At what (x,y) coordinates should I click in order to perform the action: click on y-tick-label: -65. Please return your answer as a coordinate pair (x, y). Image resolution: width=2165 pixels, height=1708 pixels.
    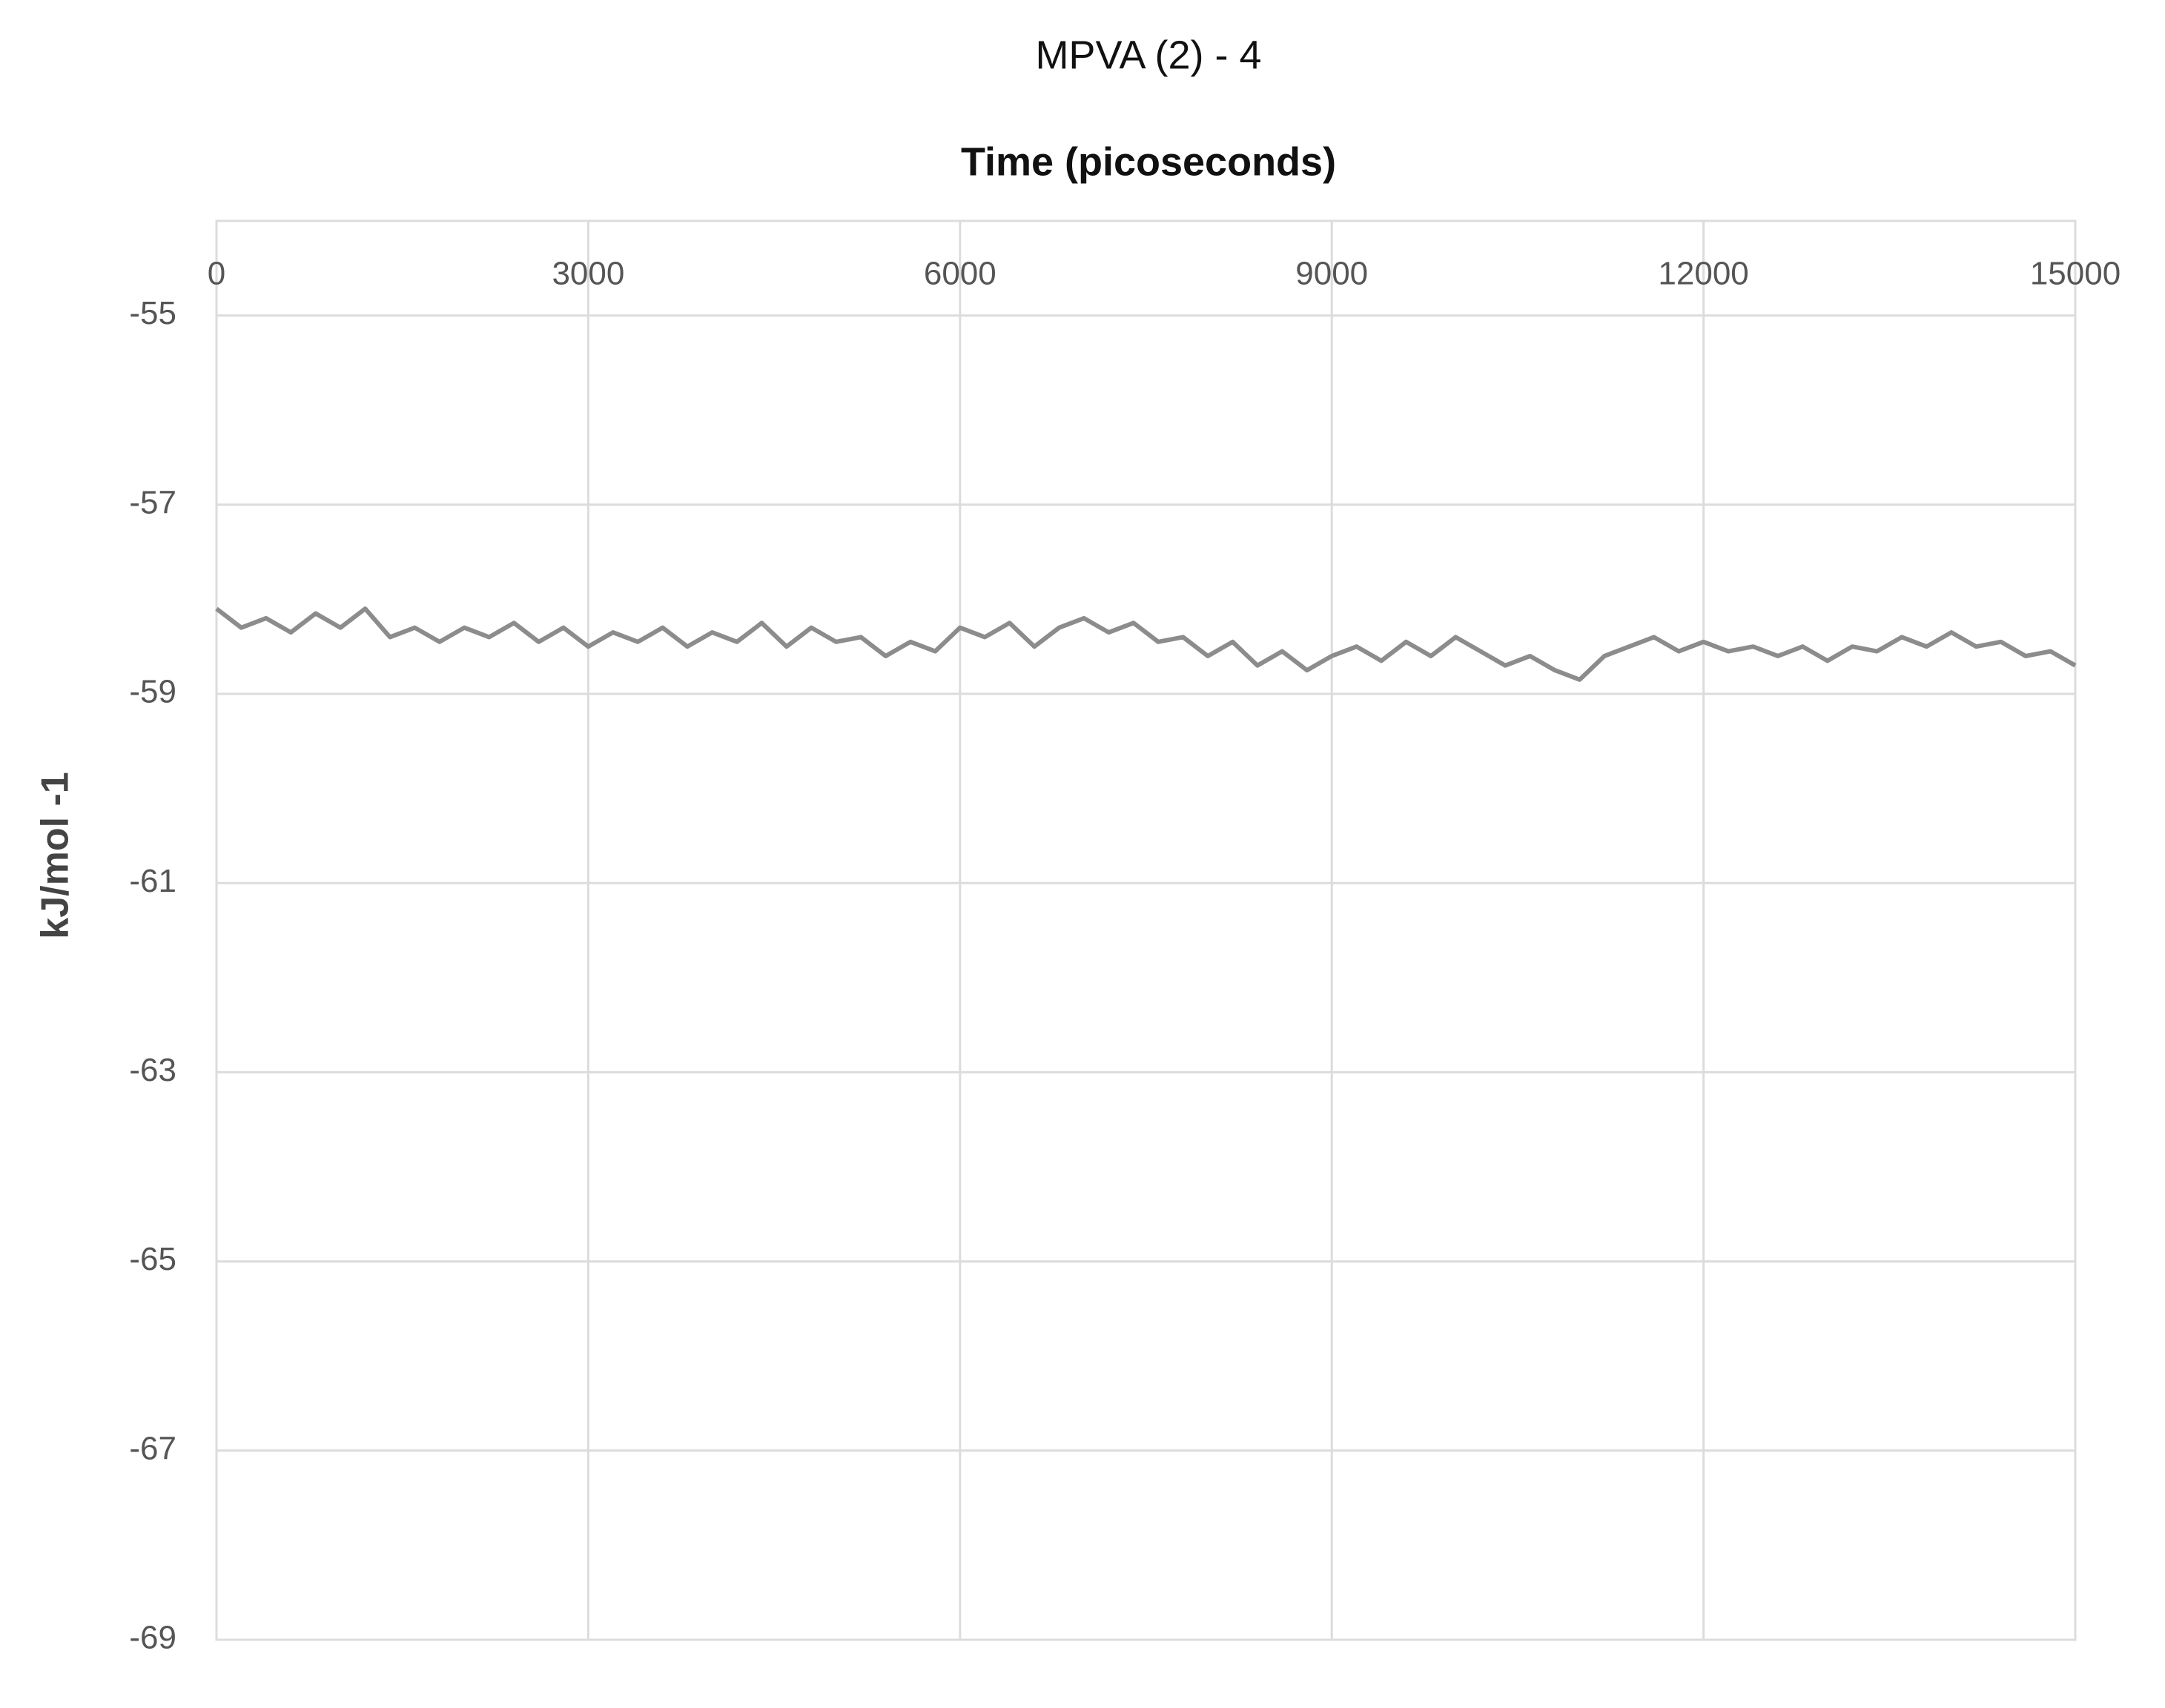
    Looking at the image, I should click on (153, 1259).